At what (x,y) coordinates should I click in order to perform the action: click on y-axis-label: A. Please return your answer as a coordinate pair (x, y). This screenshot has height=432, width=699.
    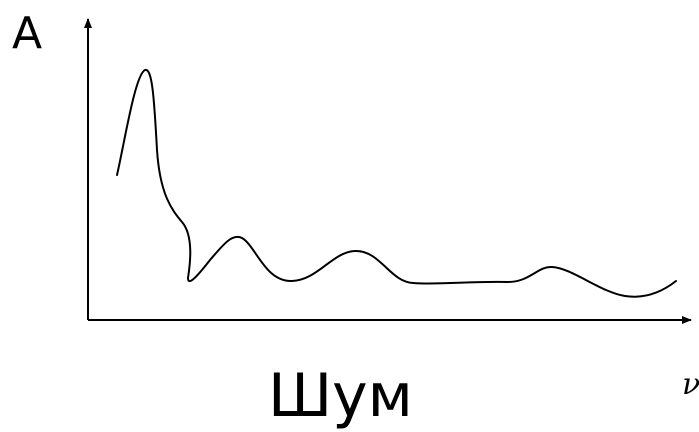
    Looking at the image, I should click on (27, 33).